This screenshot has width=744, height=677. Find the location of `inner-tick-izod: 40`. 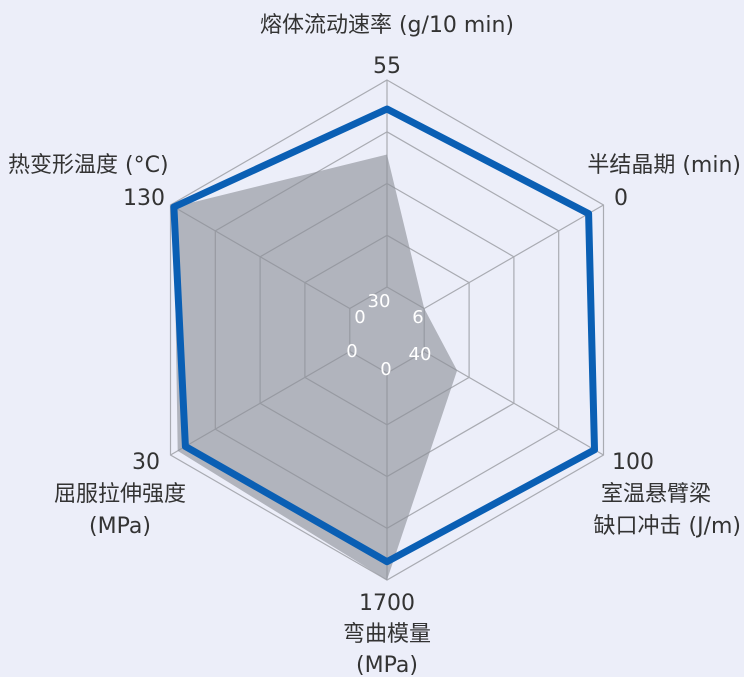

inner-tick-izod: 40 is located at coordinates (420, 354).